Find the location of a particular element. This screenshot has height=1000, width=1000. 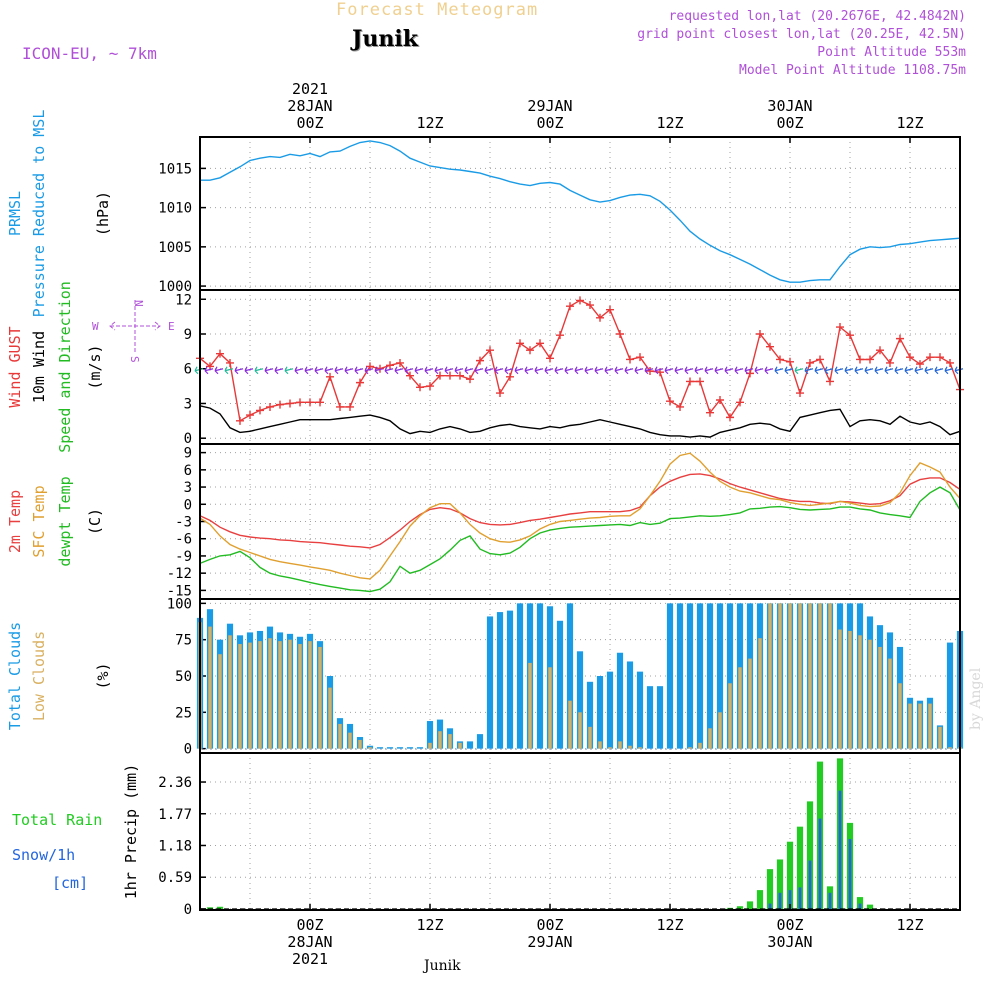

compass-west: W is located at coordinates (95, 326).